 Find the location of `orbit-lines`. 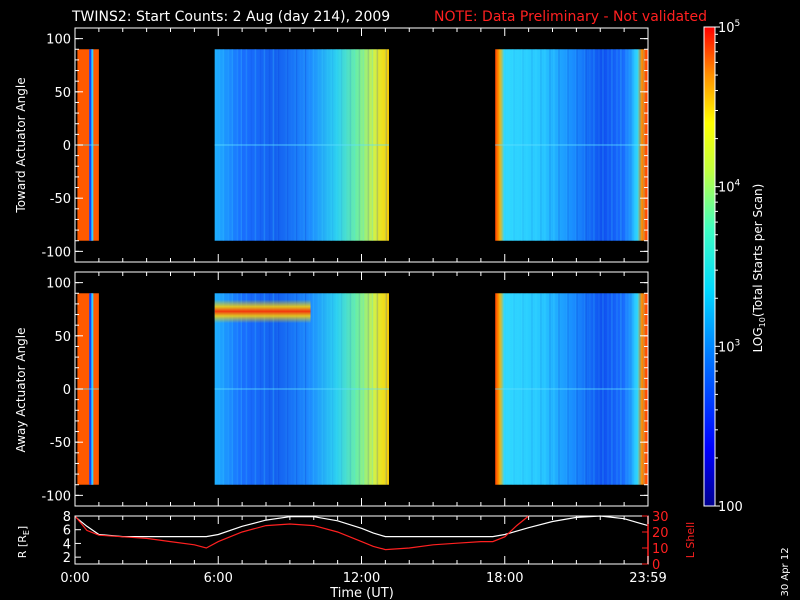

orbit-lines is located at coordinates (361, 533).